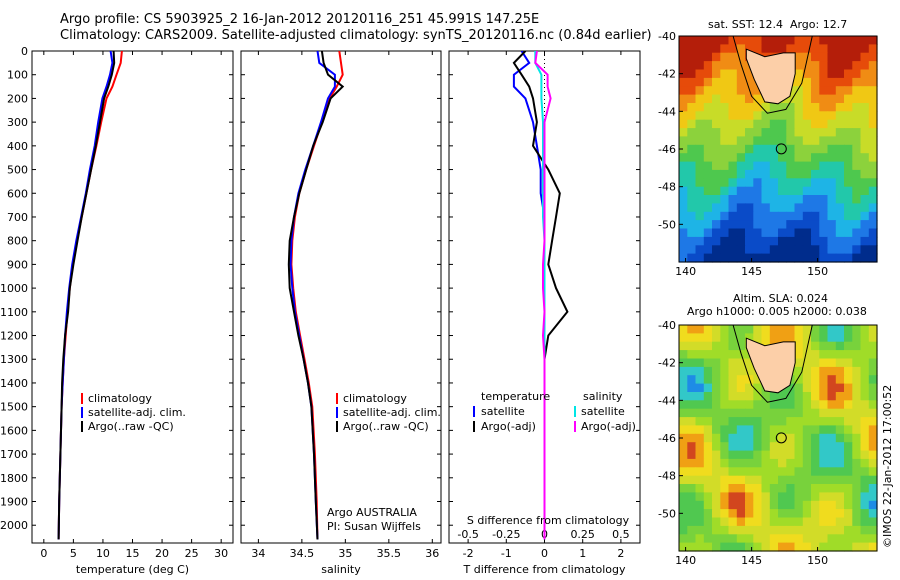 This screenshot has height=580, width=900. What do you see at coordinates (316, 295) in the screenshot?
I see `series-line-argorawqc` at bounding box center [316, 295].